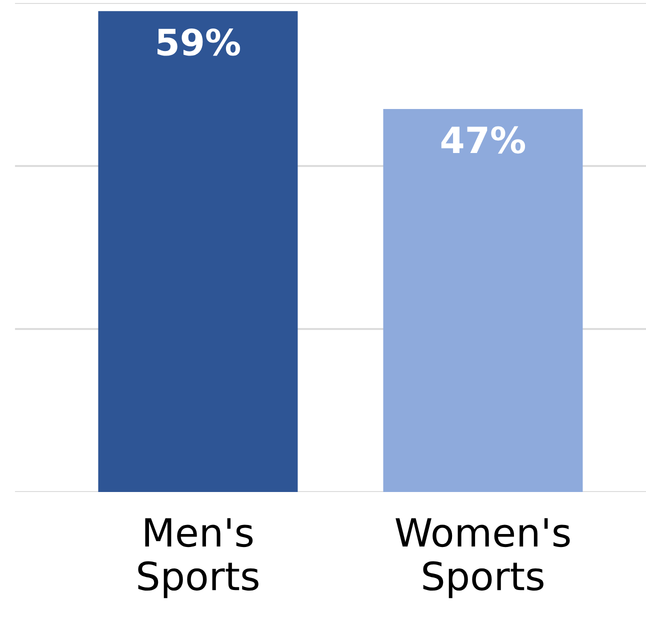 This screenshot has width=646, height=634. Describe the element at coordinates (199, 42) in the screenshot. I see `data-label: 59%` at that location.